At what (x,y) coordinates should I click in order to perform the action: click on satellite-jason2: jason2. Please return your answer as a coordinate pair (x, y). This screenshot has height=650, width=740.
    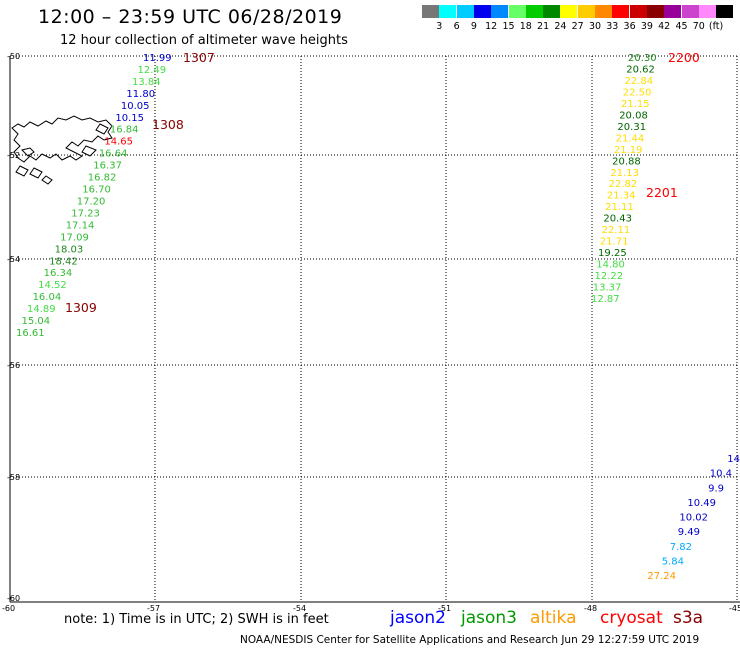
    Looking at the image, I should click on (418, 618).